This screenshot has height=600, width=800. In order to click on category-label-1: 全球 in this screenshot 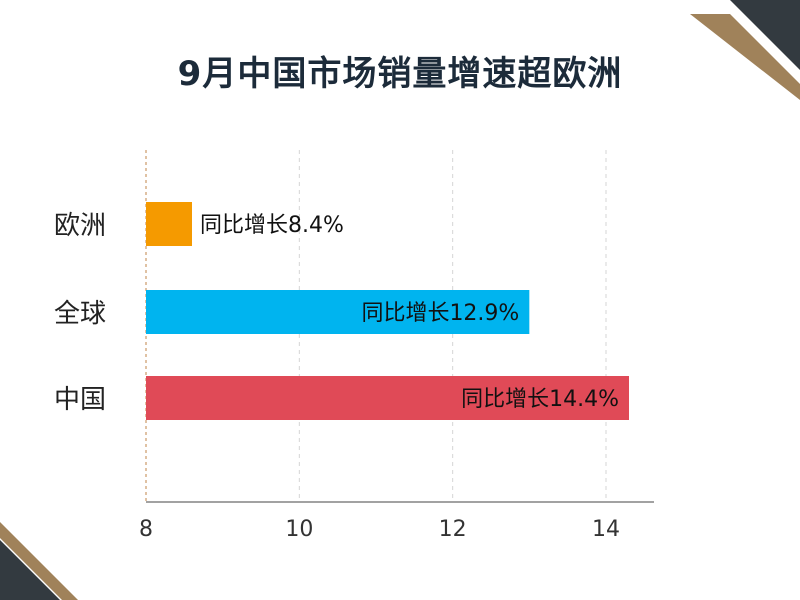, I will do `click(80, 314)`.